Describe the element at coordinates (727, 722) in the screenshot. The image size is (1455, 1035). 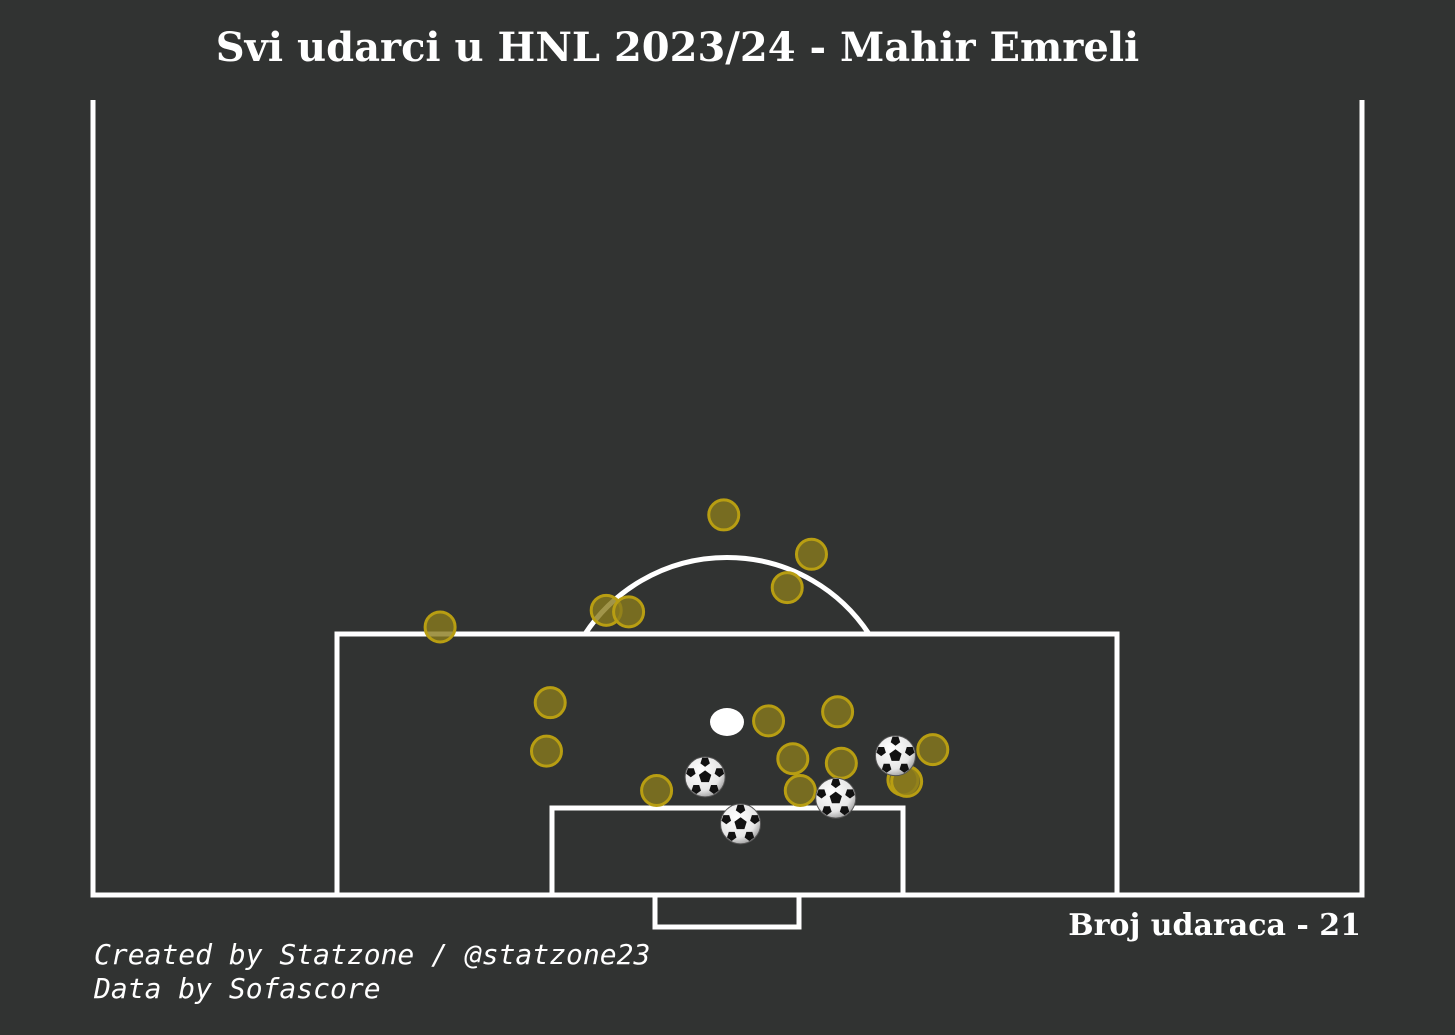
I see `penalty-spot` at that location.